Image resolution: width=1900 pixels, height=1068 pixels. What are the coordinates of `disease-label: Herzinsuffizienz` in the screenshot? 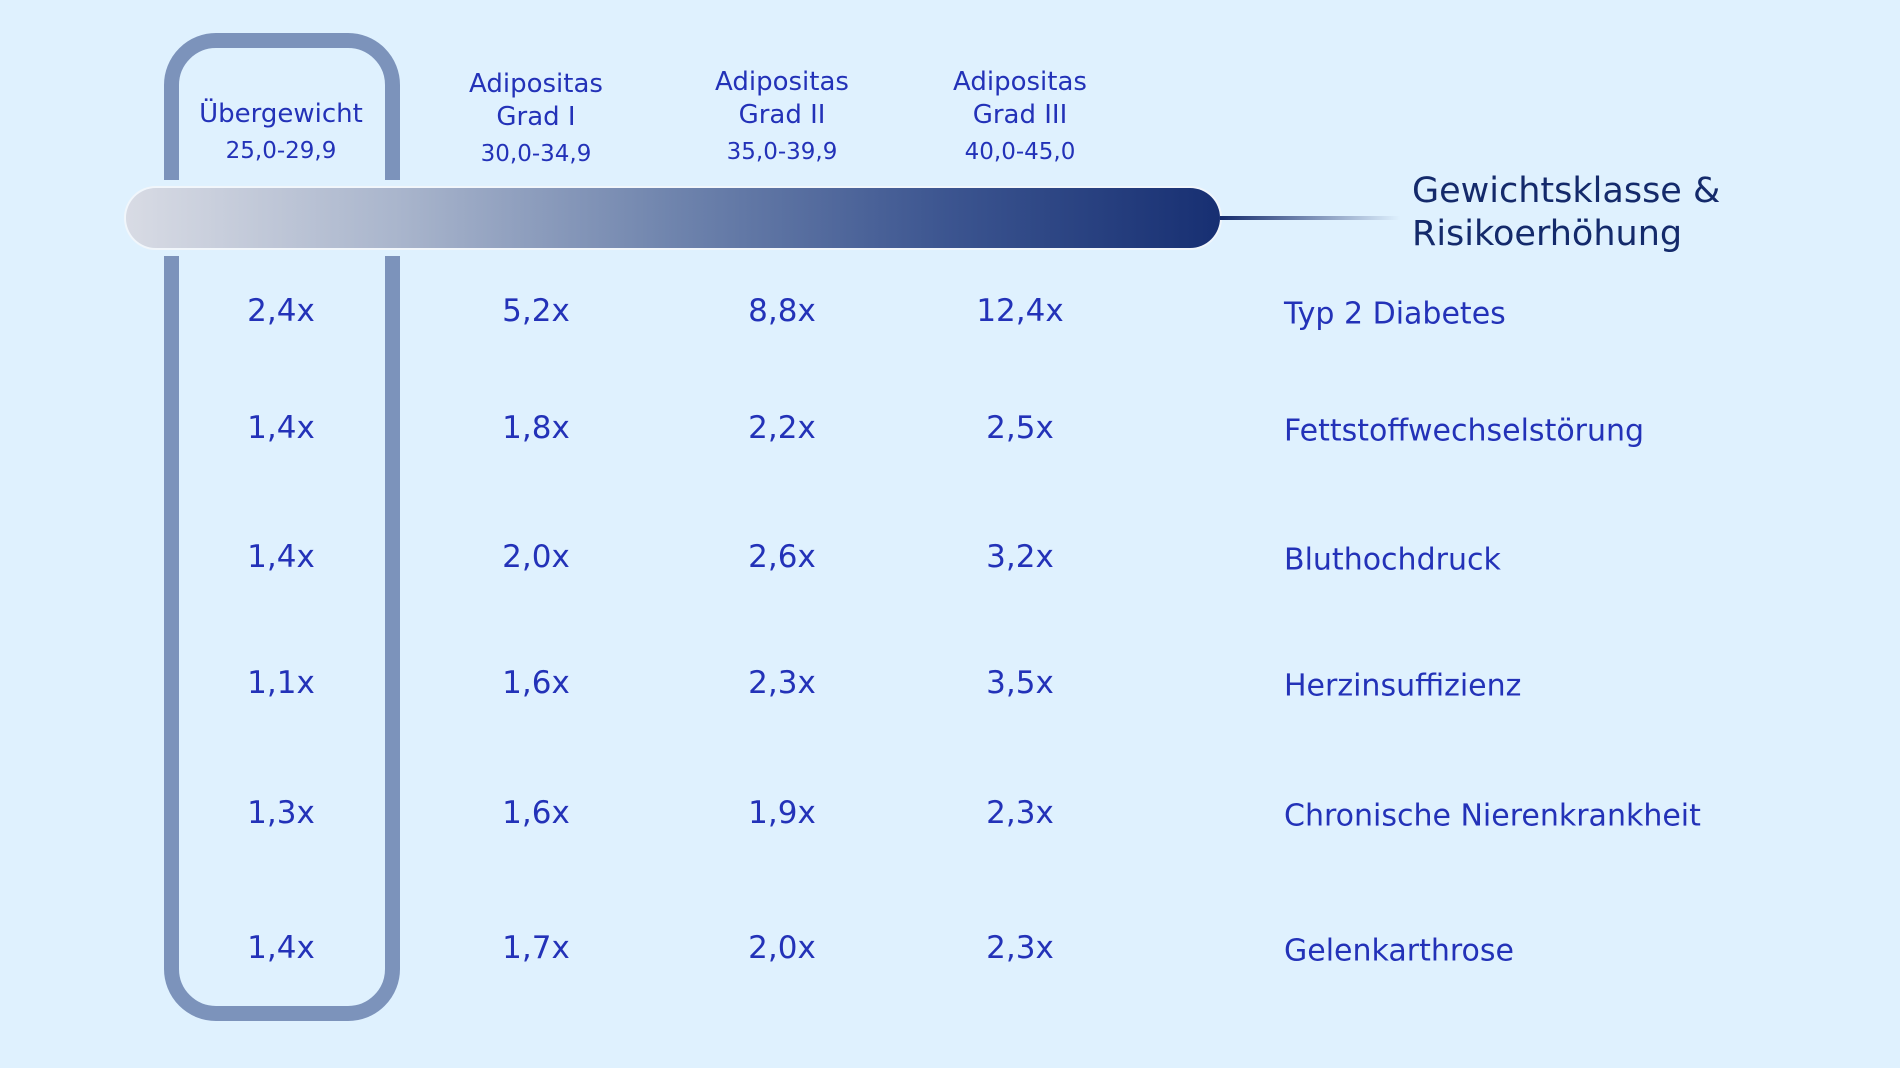 It's located at (1403, 686).